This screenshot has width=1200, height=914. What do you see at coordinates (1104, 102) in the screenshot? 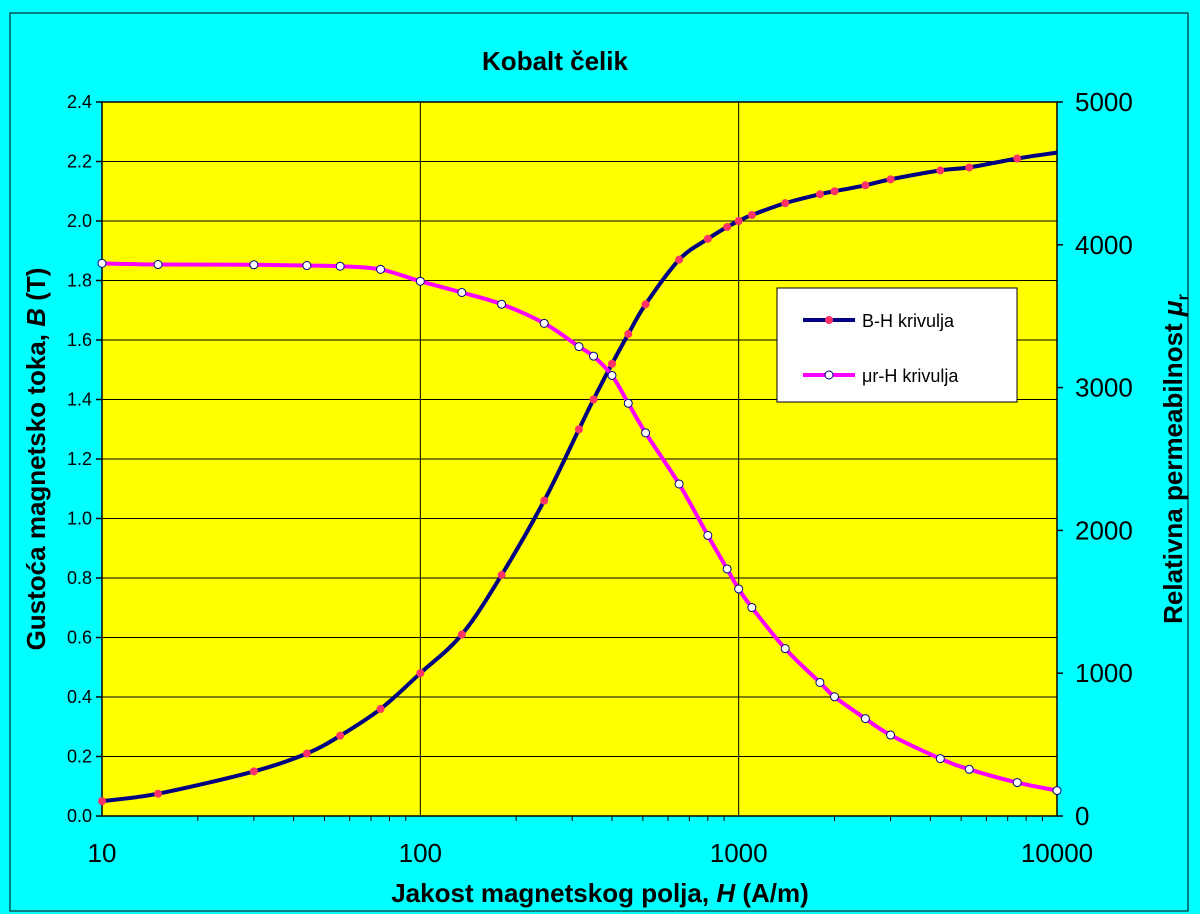
I see `y-right-tick-label: 5000` at bounding box center [1104, 102].